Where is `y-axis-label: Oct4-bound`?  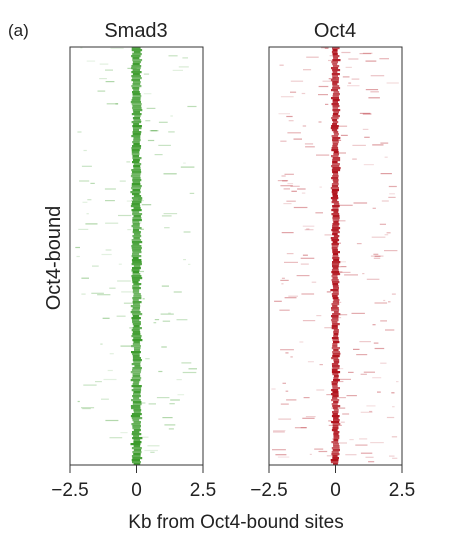
y-axis-label: Oct4-bound is located at coordinates (54, 258).